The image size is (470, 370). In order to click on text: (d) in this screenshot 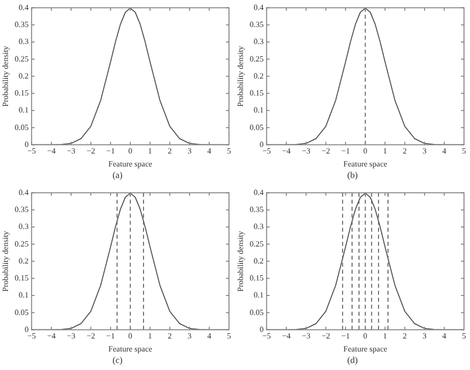, I will do `click(352, 360)`.